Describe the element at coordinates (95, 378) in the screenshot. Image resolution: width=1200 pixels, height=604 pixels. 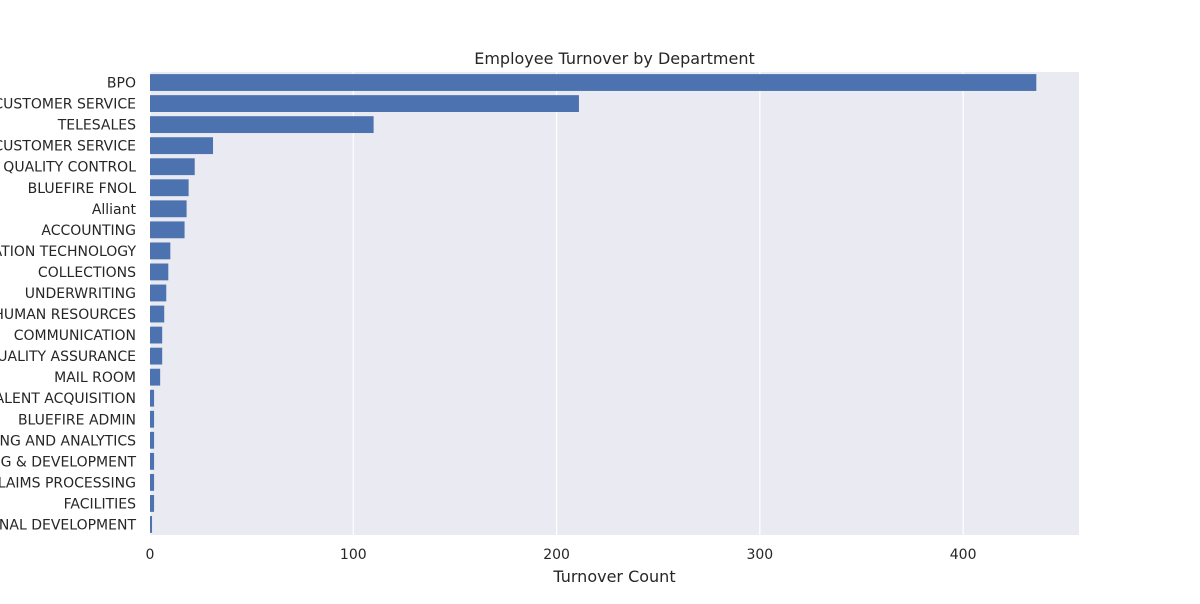
I see `y-tick-label: MAIL ROOM` at that location.